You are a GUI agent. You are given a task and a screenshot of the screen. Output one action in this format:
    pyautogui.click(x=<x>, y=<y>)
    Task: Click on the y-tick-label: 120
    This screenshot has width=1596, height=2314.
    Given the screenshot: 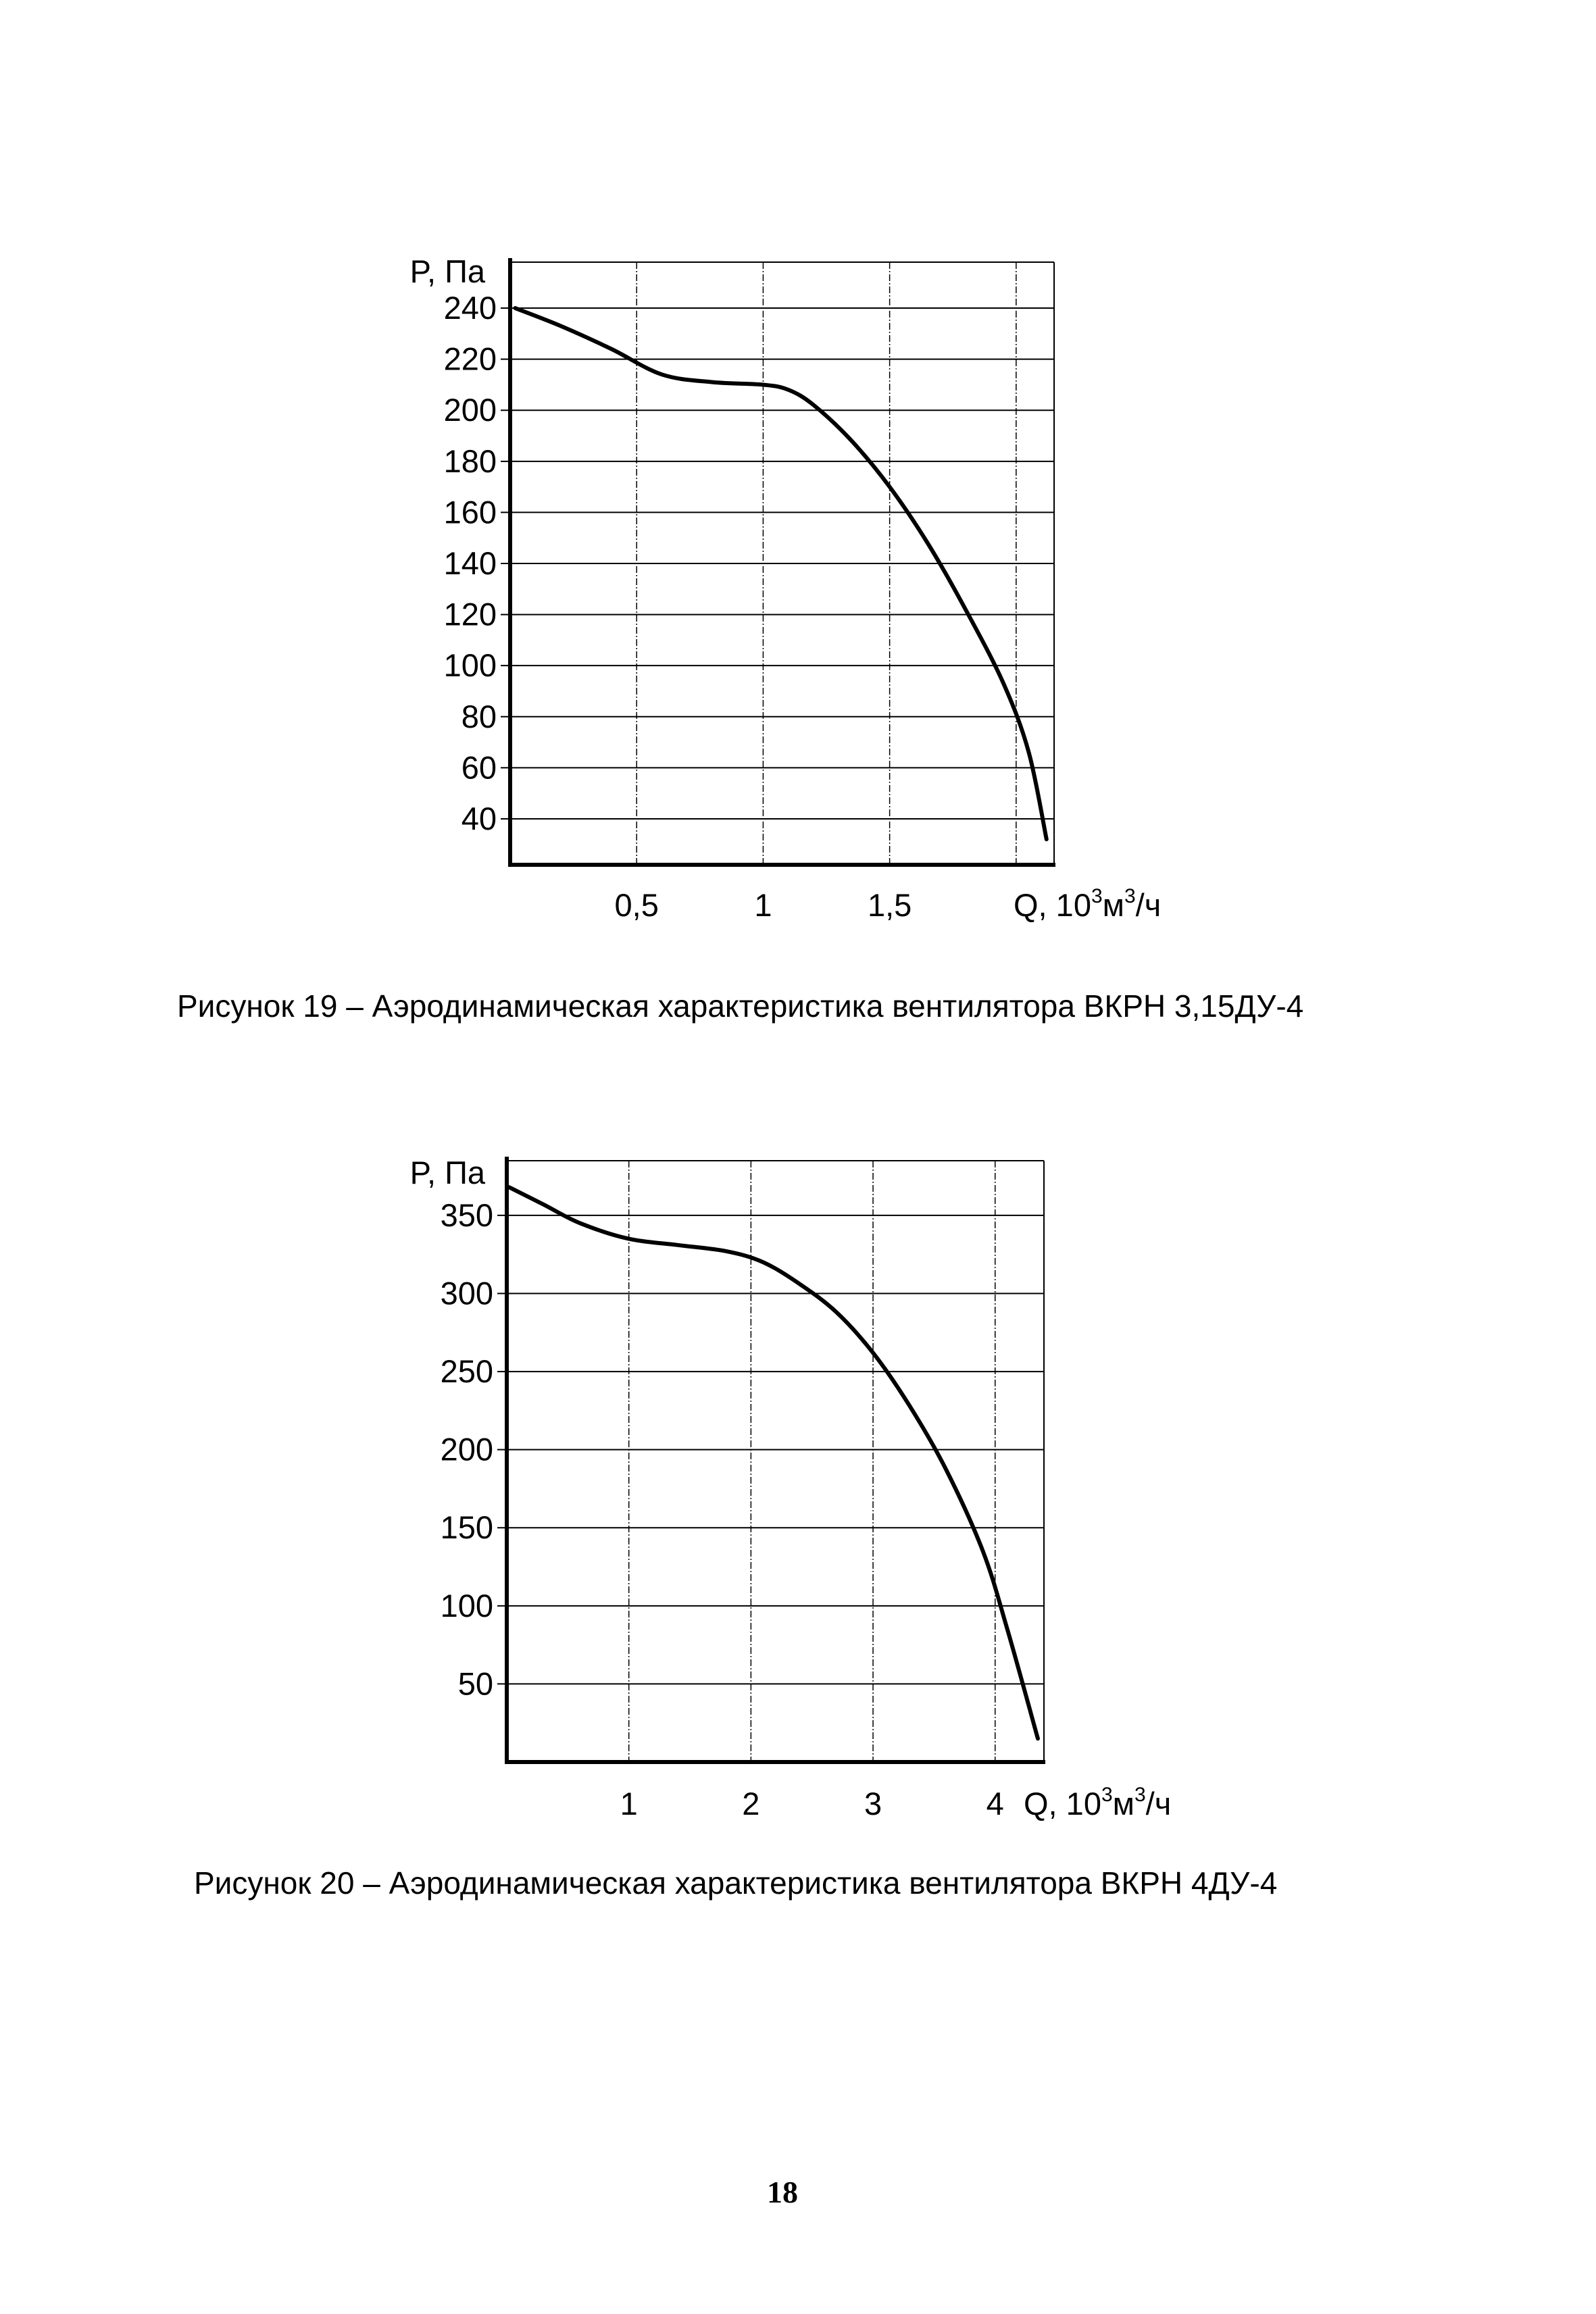 What is the action you would take?
    pyautogui.click(x=471, y=615)
    